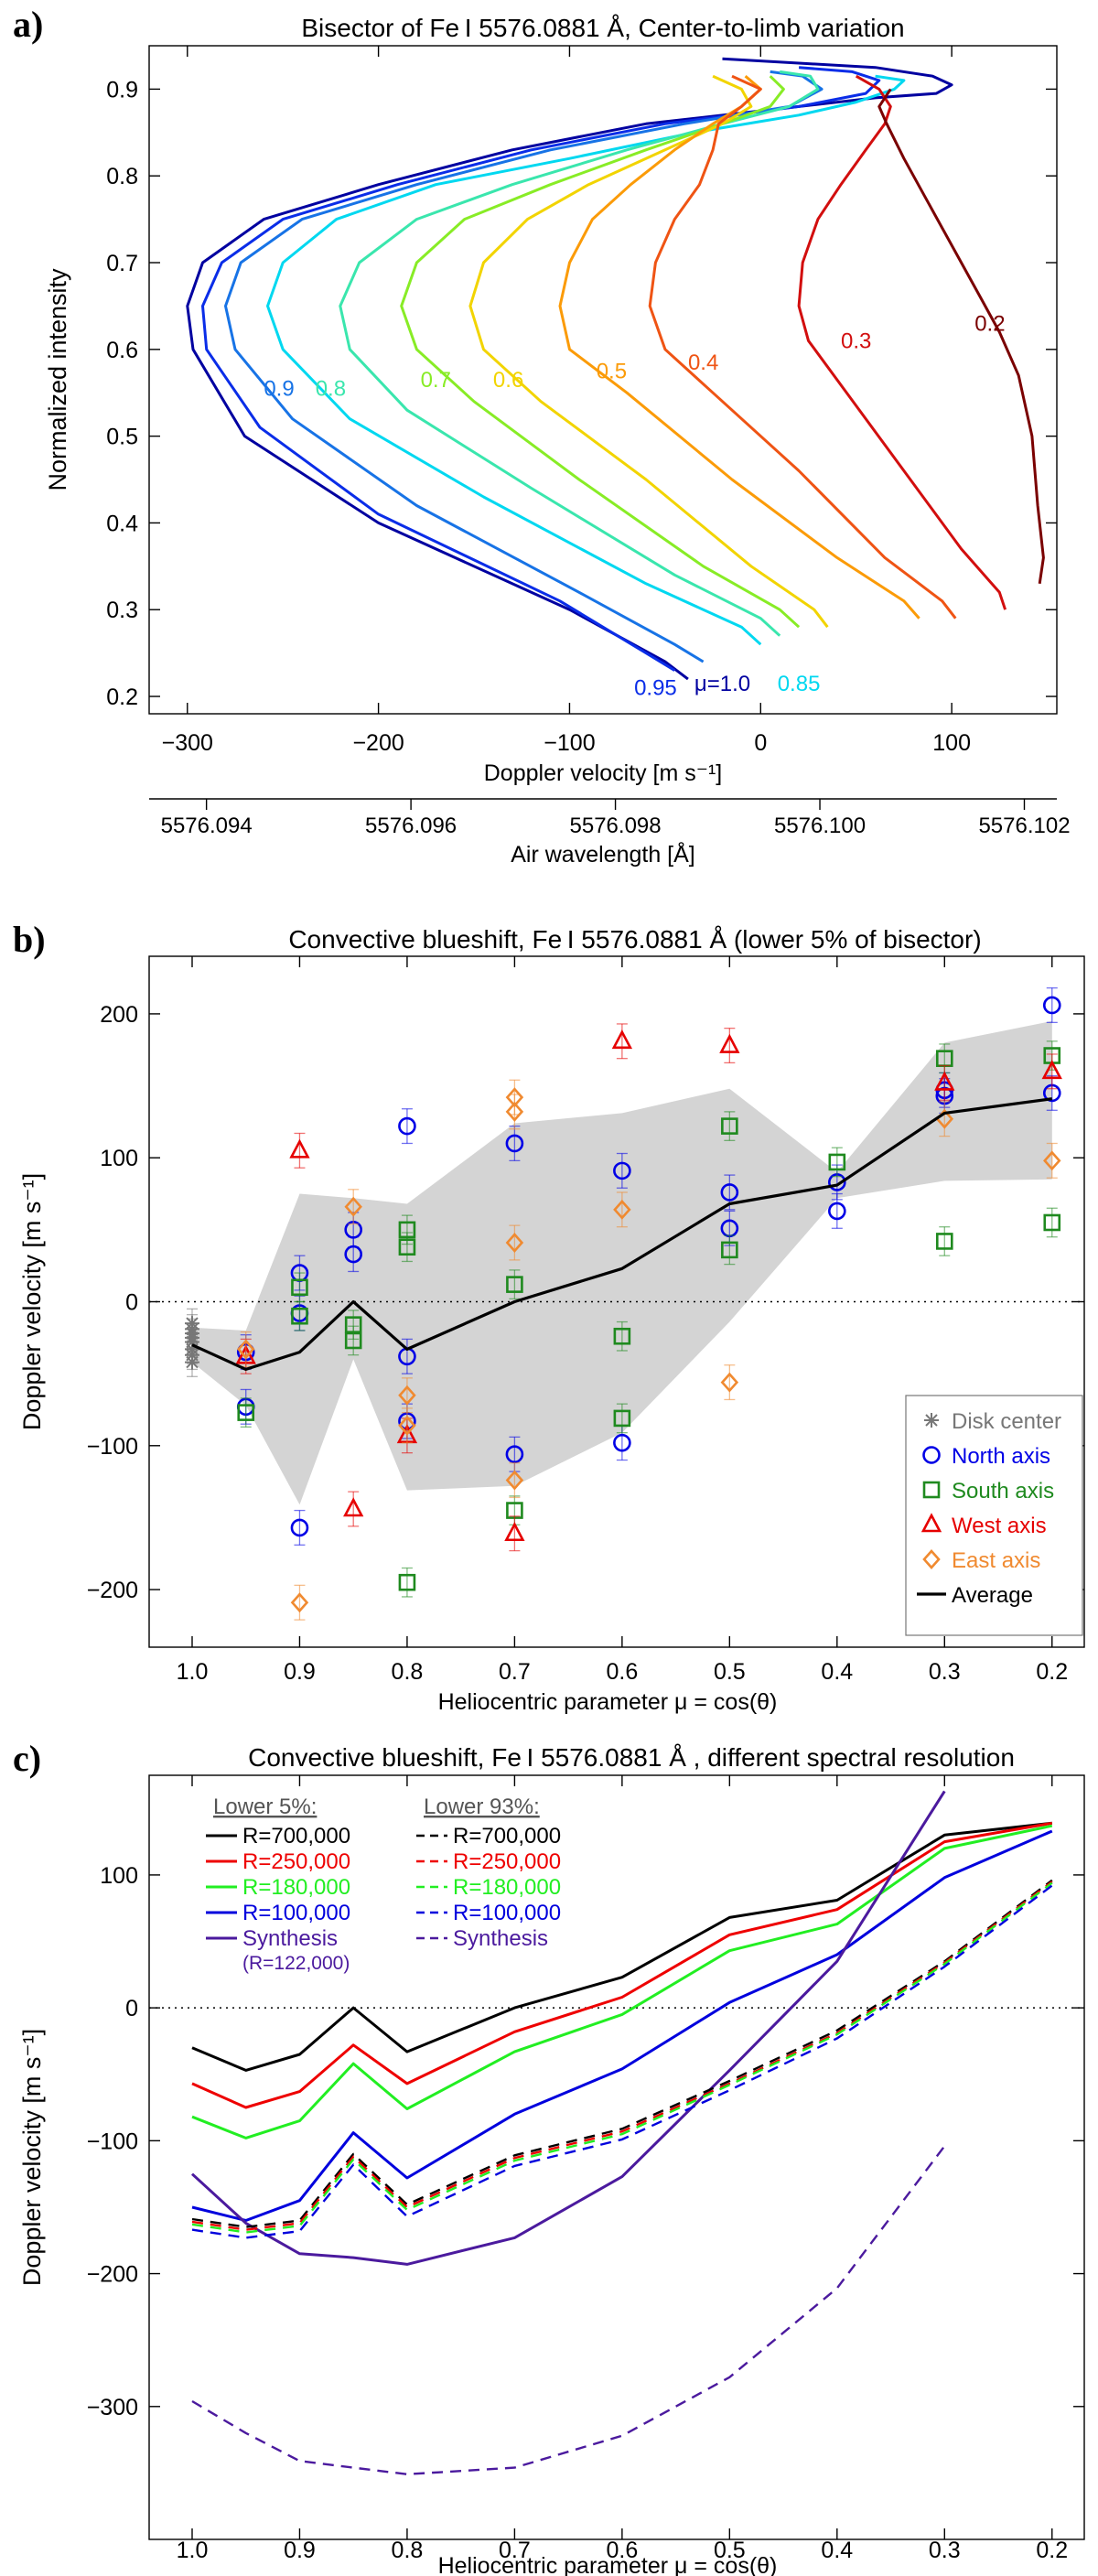 This screenshot has width=1098, height=2576. What do you see at coordinates (722, 684) in the screenshot?
I see `bisector-label: μ=1.0` at bounding box center [722, 684].